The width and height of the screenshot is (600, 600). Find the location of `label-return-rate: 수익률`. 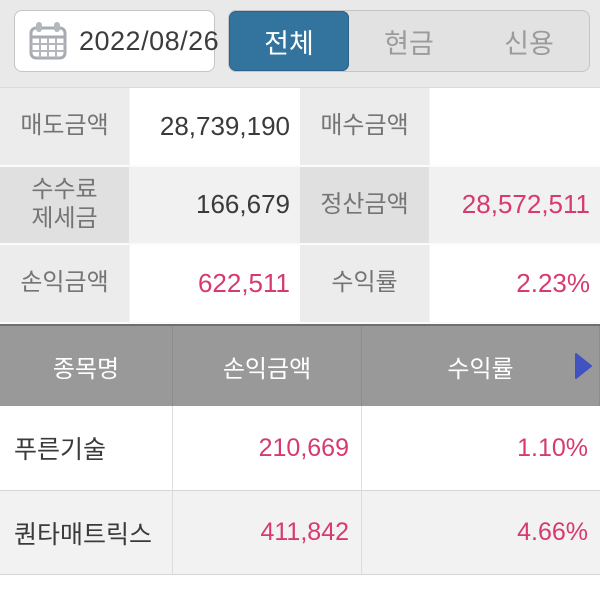

label-return-rate: 수익률 is located at coordinates (365, 284).